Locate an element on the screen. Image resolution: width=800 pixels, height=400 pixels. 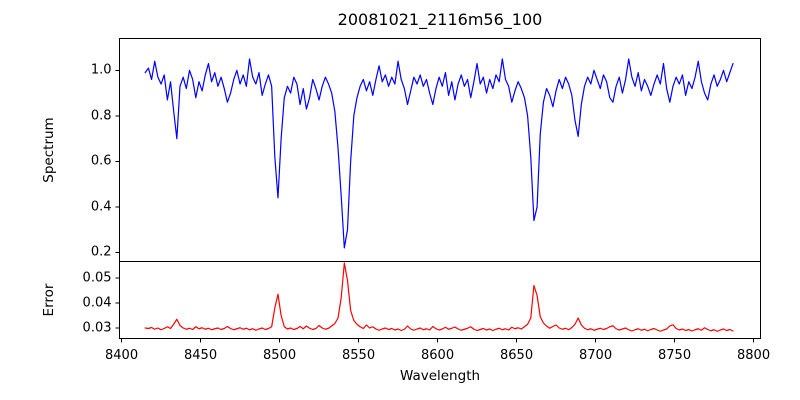
error-ytick-label-0.04: 0.04 is located at coordinates (97, 303).